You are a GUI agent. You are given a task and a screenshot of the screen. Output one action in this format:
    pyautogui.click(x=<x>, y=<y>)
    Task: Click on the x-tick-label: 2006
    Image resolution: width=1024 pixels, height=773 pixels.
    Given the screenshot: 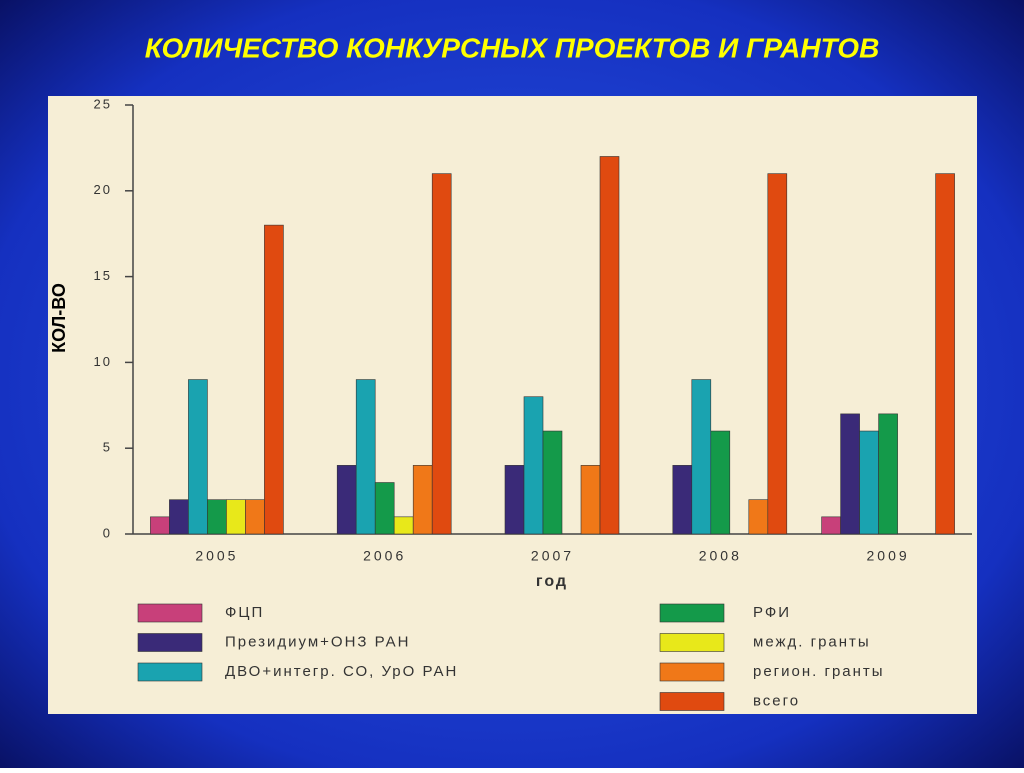 What is the action you would take?
    pyautogui.click(x=384, y=556)
    